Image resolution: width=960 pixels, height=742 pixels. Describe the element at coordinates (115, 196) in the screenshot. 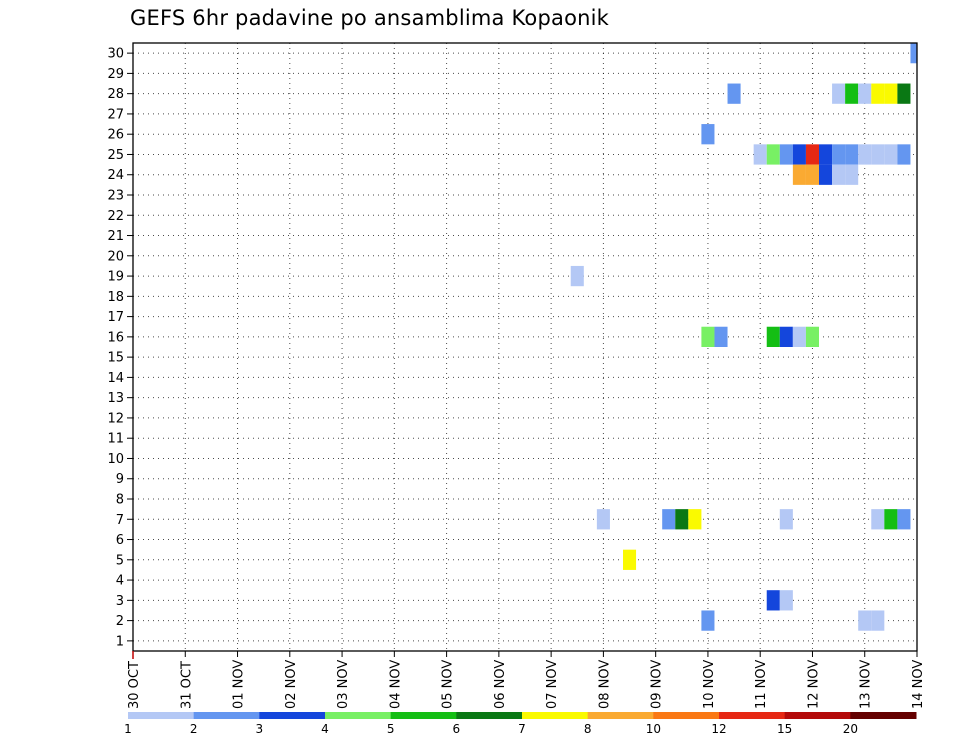

I see `y-tick-label: 23` at that location.